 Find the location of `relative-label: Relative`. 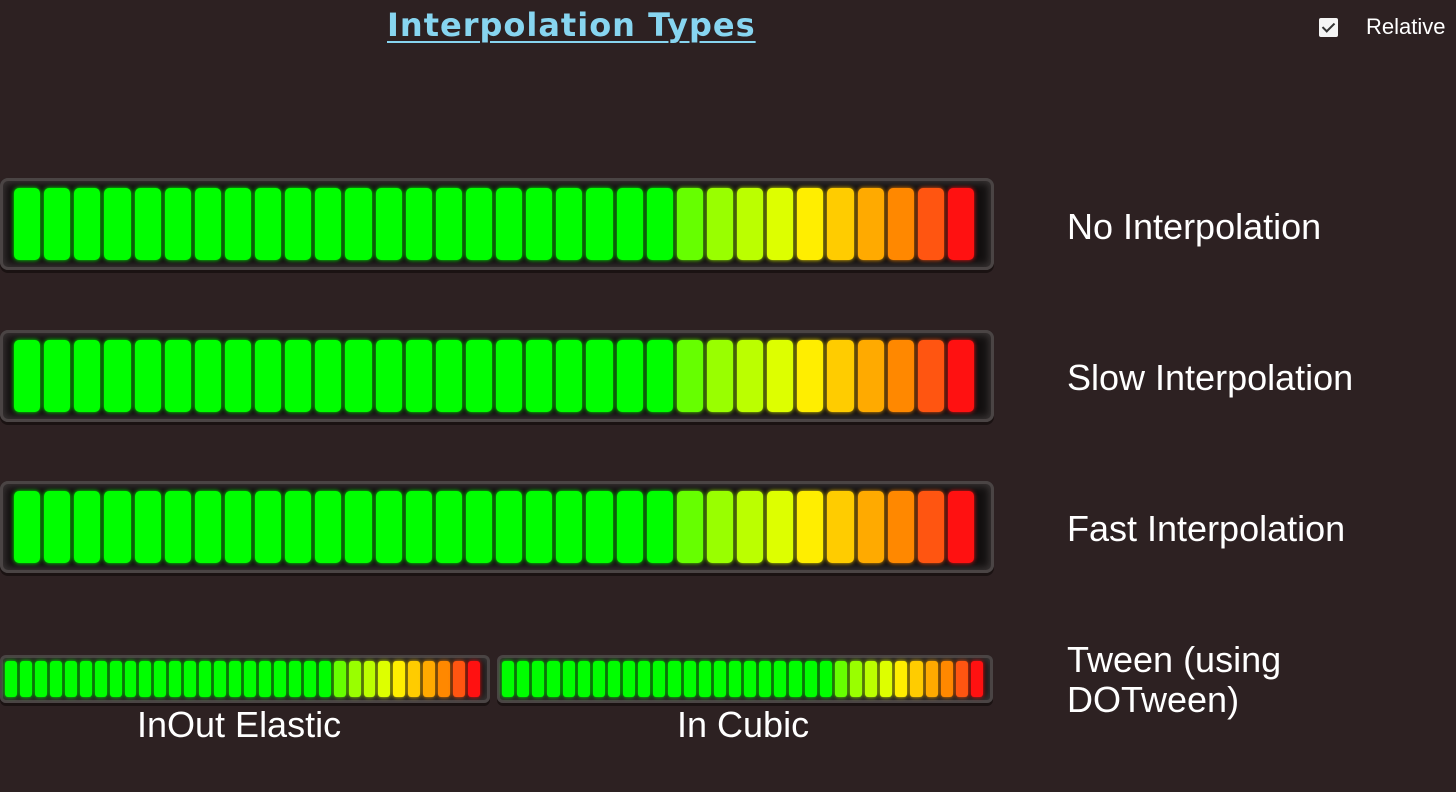

relative-label: Relative is located at coordinates (1406, 26).